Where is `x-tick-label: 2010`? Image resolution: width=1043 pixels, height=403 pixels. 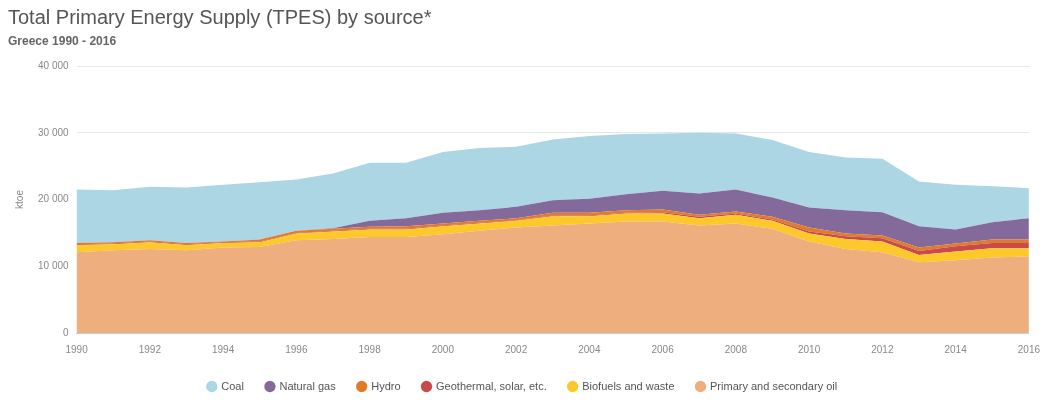
x-tick-label: 2010 is located at coordinates (809, 349).